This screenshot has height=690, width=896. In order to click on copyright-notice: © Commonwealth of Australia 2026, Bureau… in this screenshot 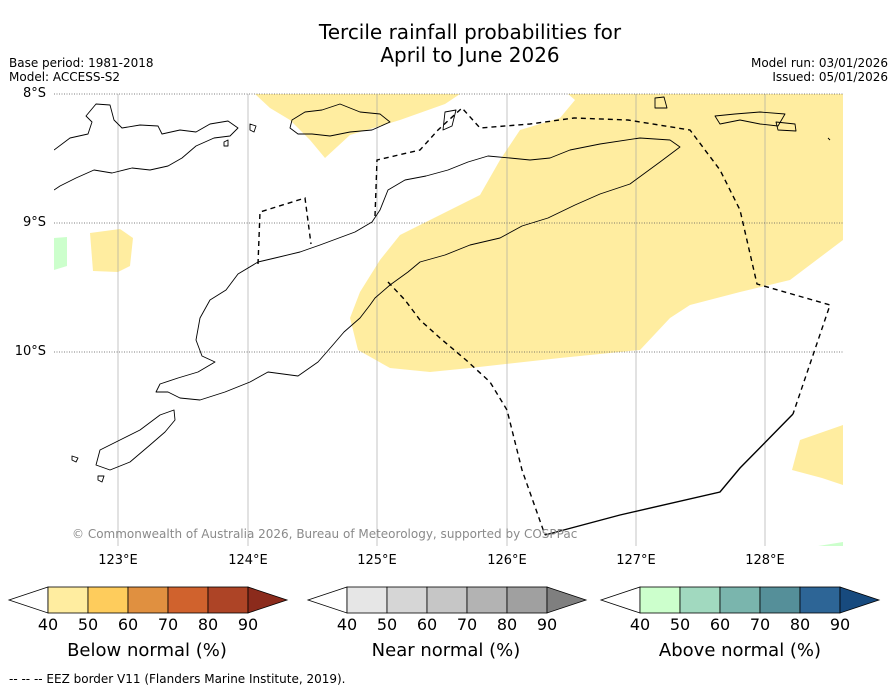, I will do `click(325, 534)`.